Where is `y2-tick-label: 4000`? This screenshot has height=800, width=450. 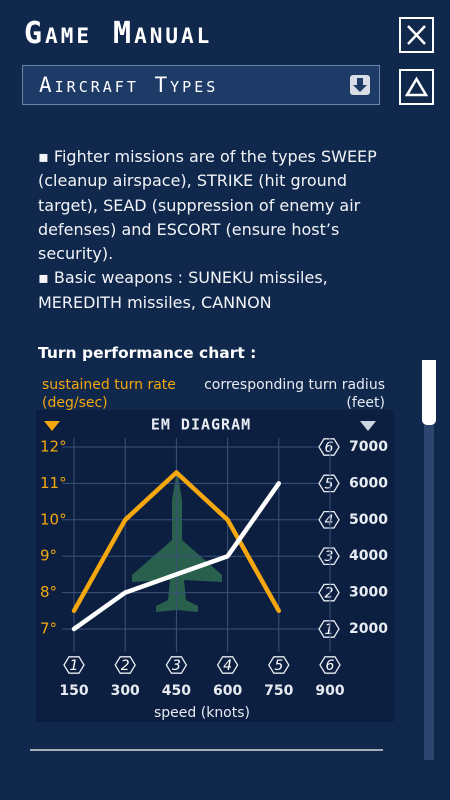
y2-tick-label: 4000 is located at coordinates (368, 556).